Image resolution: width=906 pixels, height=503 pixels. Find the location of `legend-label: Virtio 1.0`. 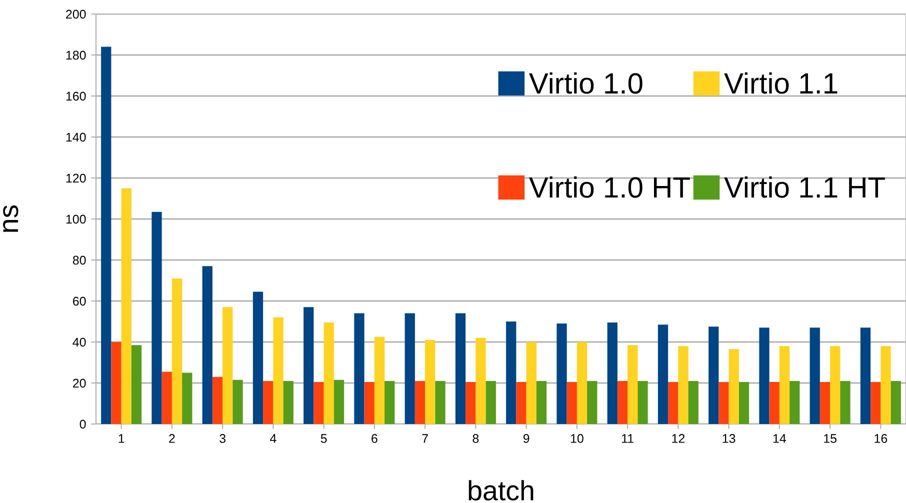

legend-label: Virtio 1.0 is located at coordinates (585, 83).